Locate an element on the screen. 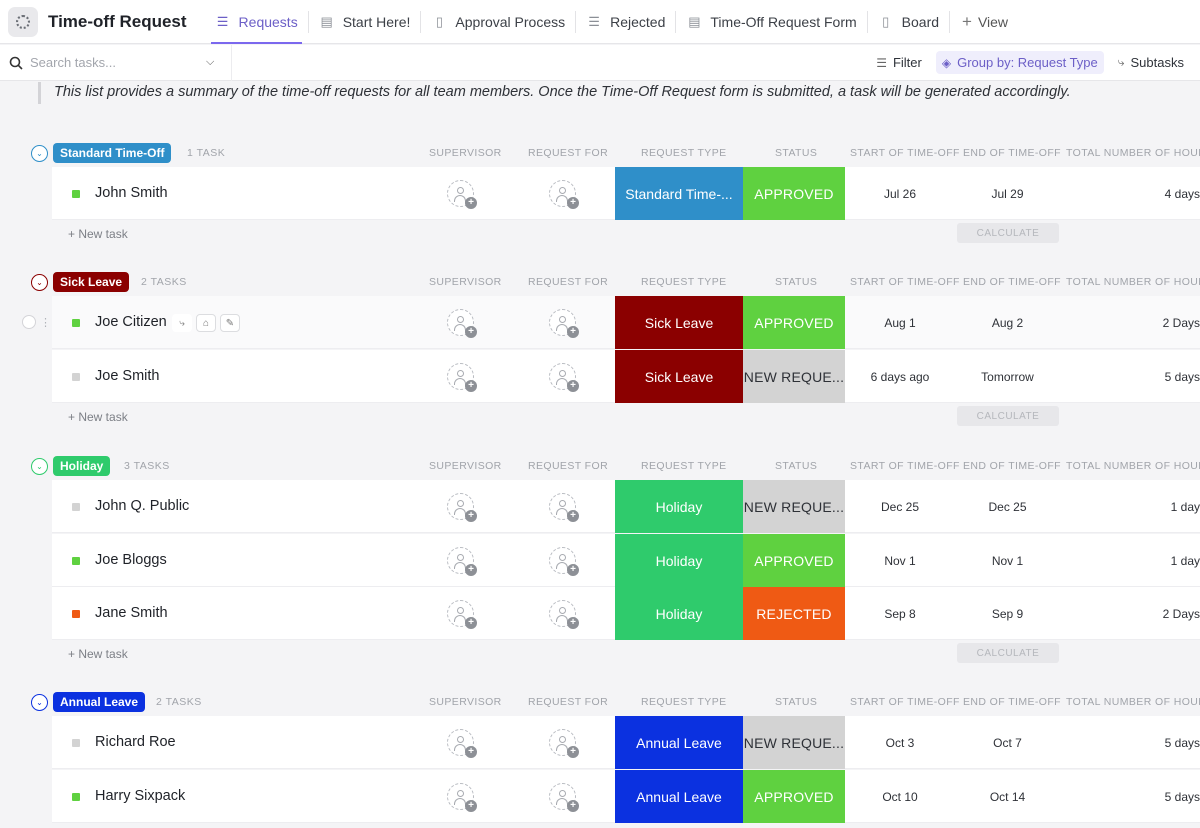 Image resolution: width=1200 pixels, height=828 pixels. filter-button: ☰ Filter is located at coordinates (899, 62).